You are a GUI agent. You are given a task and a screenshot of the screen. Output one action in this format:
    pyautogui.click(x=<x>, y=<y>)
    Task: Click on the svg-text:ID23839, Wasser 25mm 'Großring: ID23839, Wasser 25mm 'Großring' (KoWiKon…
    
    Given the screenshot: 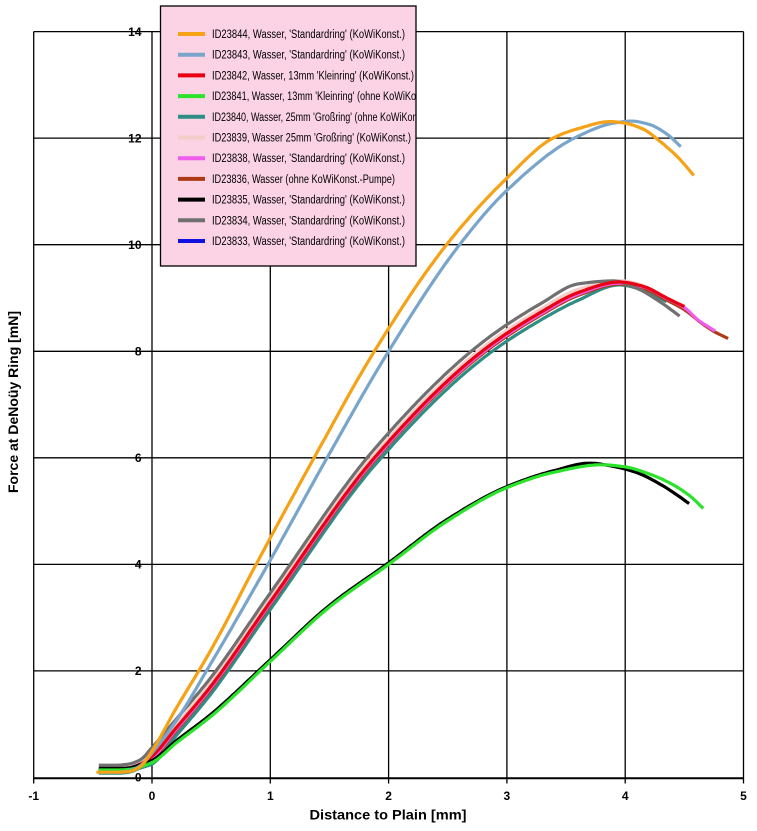 What is the action you would take?
    pyautogui.click(x=311, y=139)
    